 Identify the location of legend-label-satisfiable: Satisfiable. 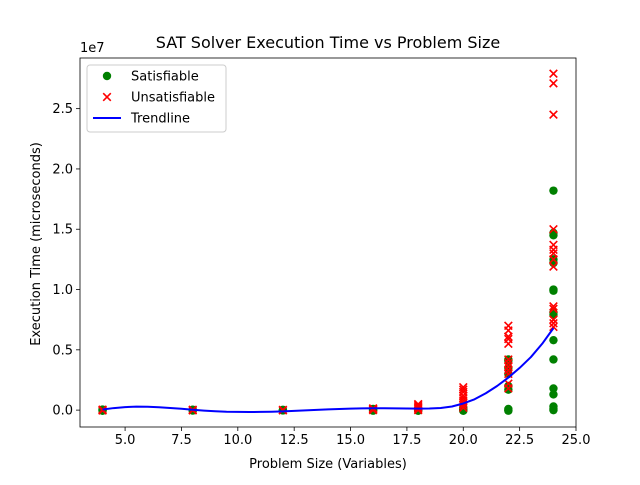
(165, 77).